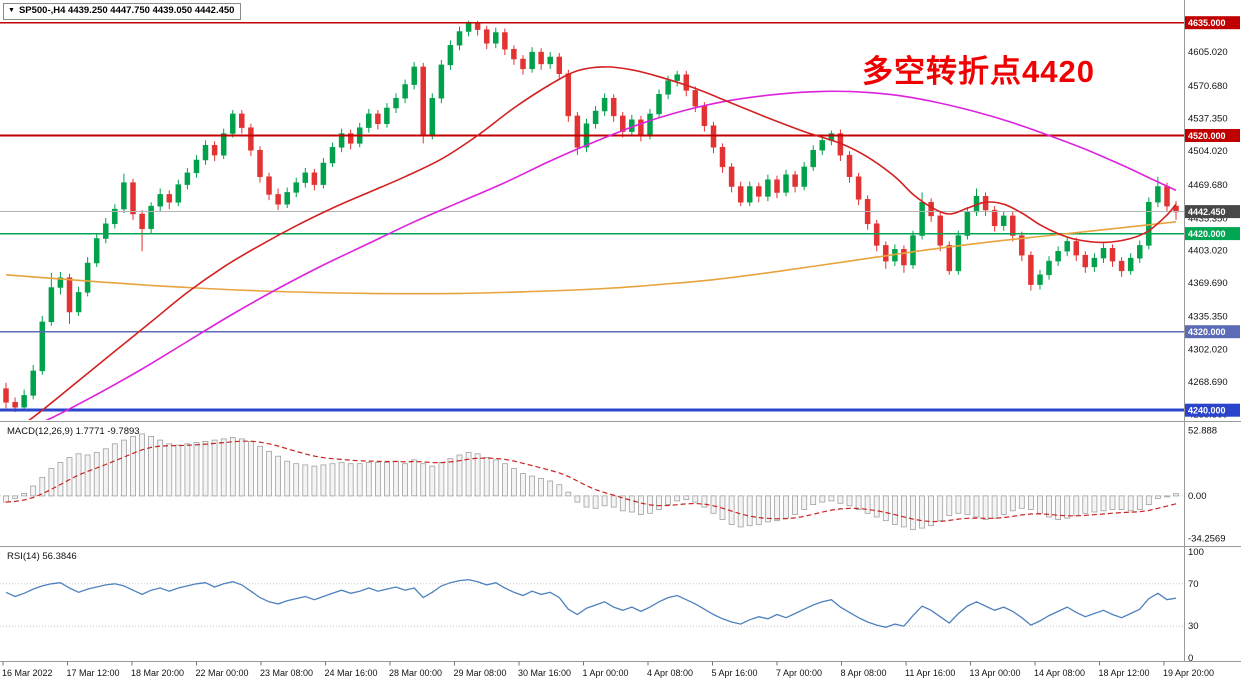  Describe the element at coordinates (930, 673) in the screenshot. I see `svg-text: 11 Apr 16:00` at that location.